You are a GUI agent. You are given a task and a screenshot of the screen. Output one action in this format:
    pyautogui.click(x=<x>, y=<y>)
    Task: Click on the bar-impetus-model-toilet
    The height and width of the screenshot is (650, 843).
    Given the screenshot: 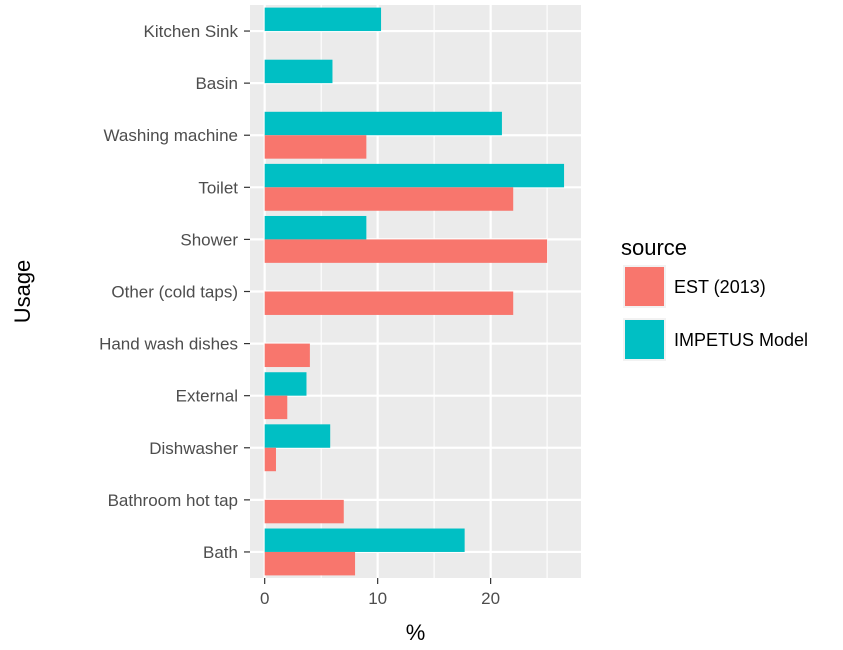 What is the action you would take?
    pyautogui.click(x=414, y=175)
    